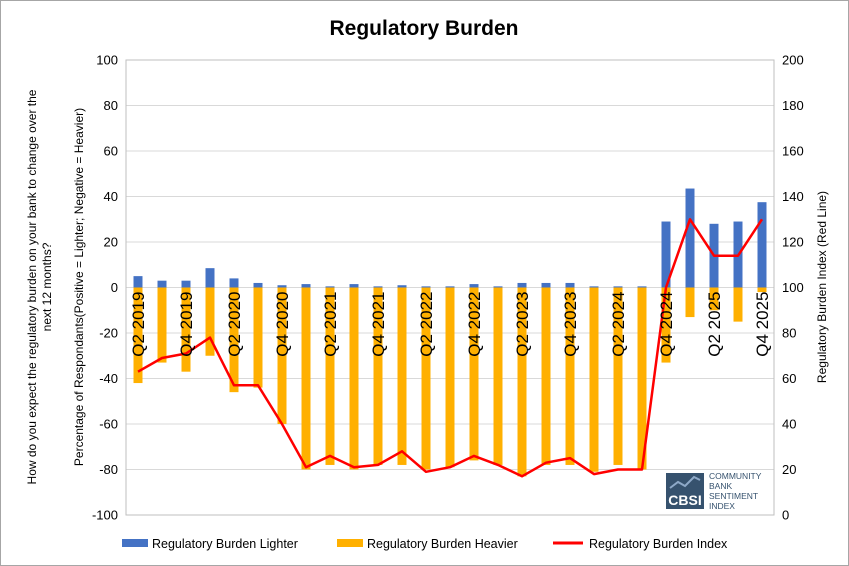  Describe the element at coordinates (789, 424) in the screenshot. I see `y2-tick-label: 40` at that location.